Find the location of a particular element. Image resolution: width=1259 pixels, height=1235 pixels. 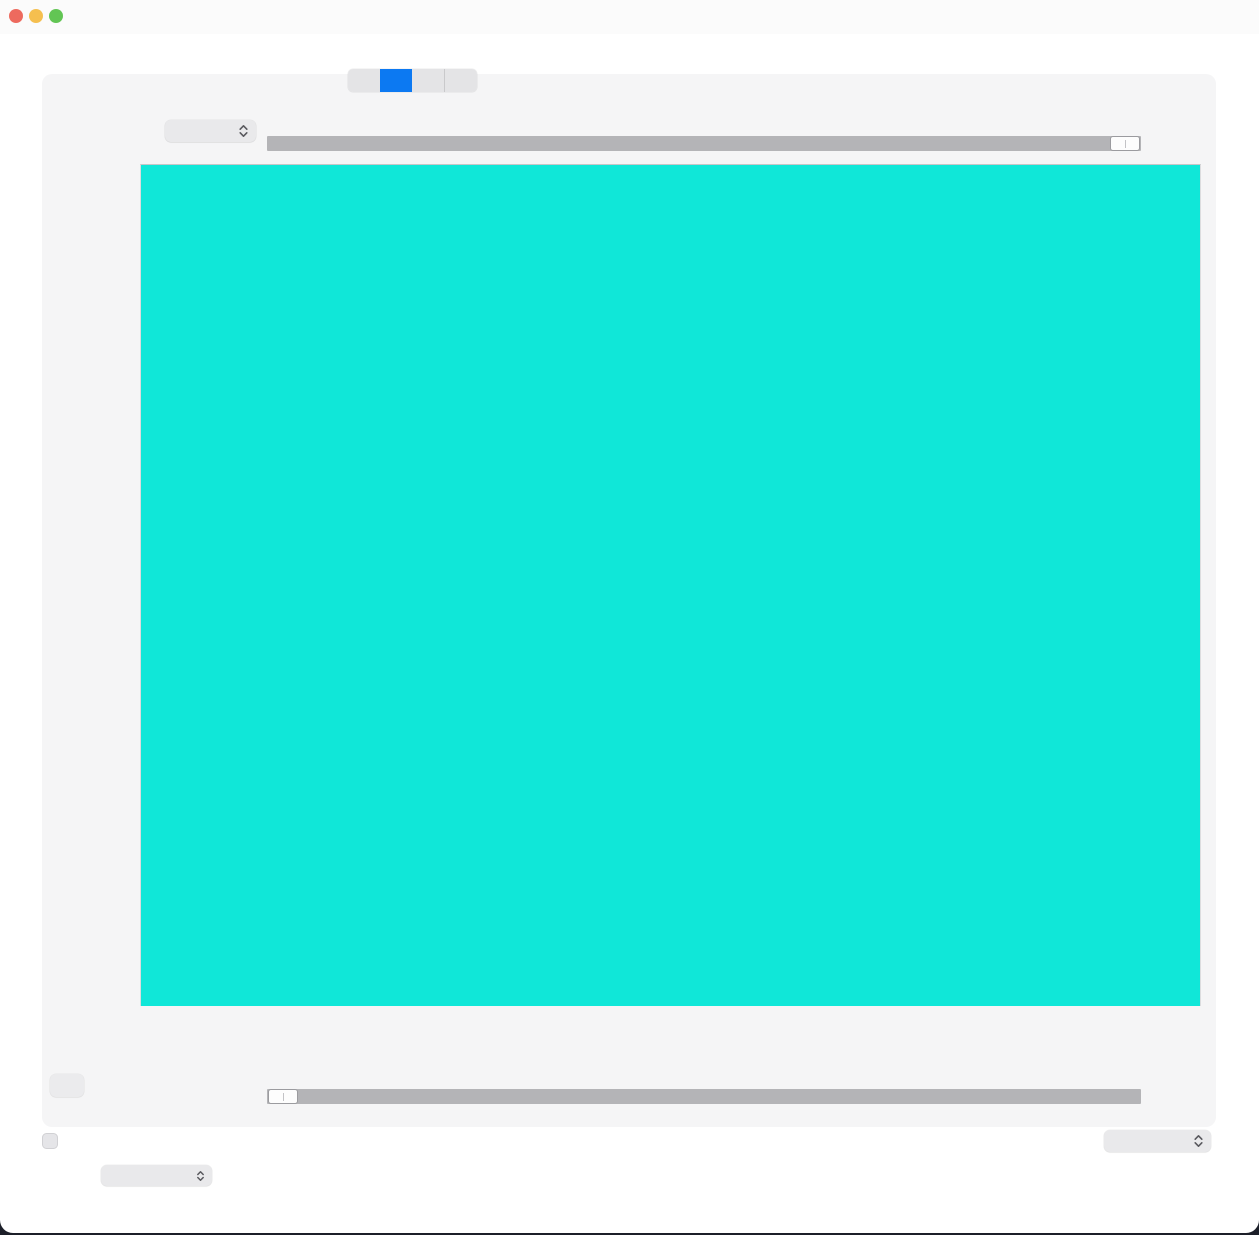

title-bar is located at coordinates (629, 17).